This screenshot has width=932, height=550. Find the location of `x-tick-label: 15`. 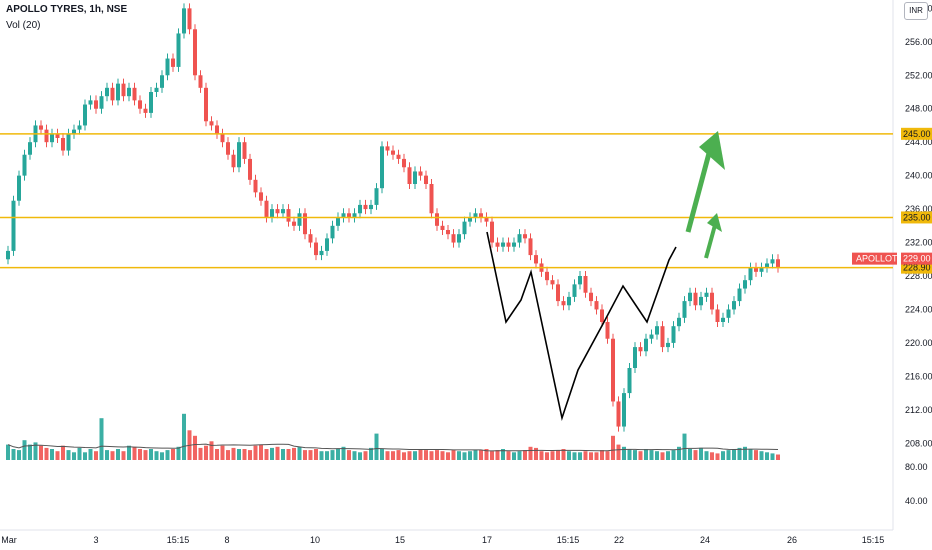

x-tick-label: 15 is located at coordinates (400, 540).